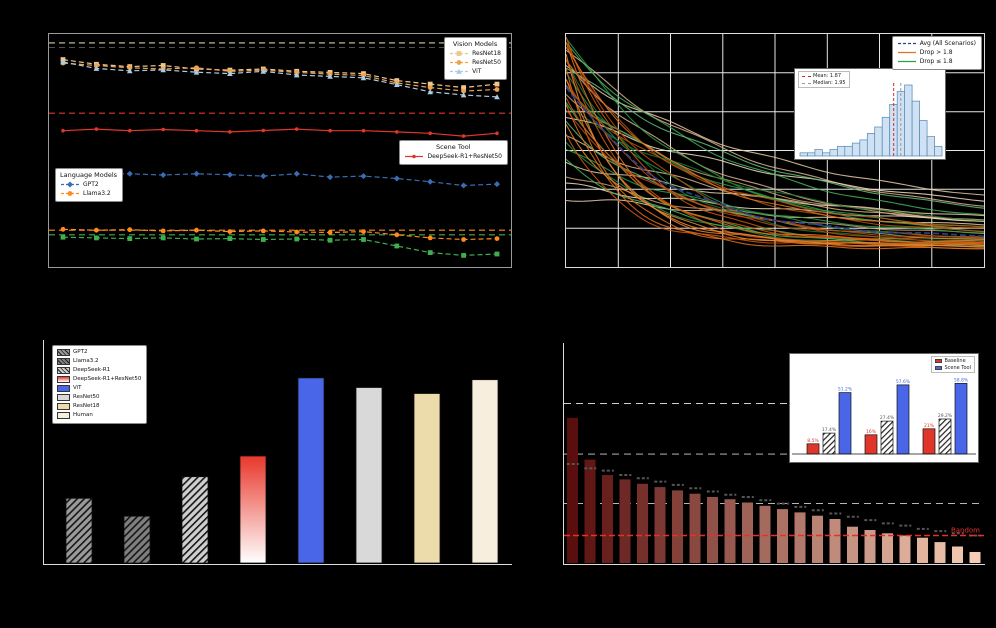 This screenshot has height=628, width=996. I want to click on legend-item: Drop ≤ 1.8, so click(936, 61).